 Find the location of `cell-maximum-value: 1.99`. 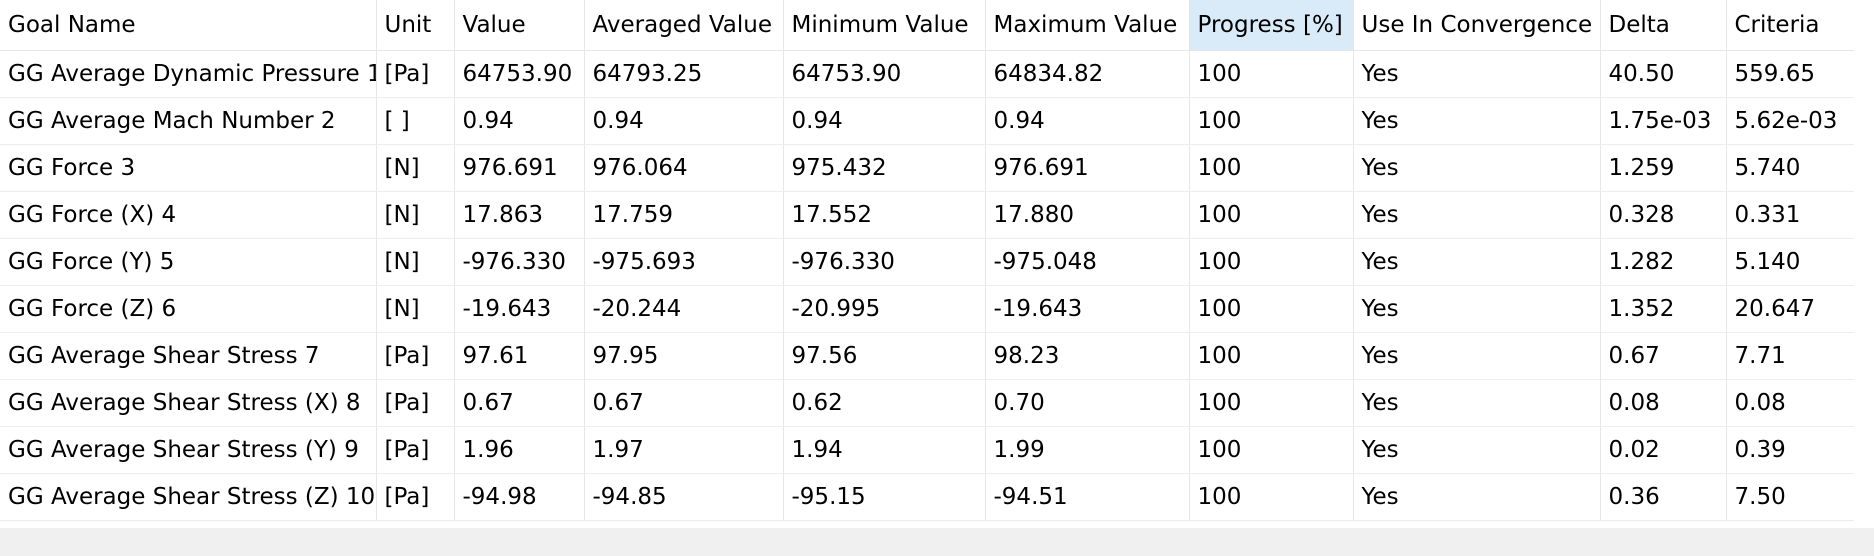

cell-maximum-value: 1.99 is located at coordinates (1087, 450).